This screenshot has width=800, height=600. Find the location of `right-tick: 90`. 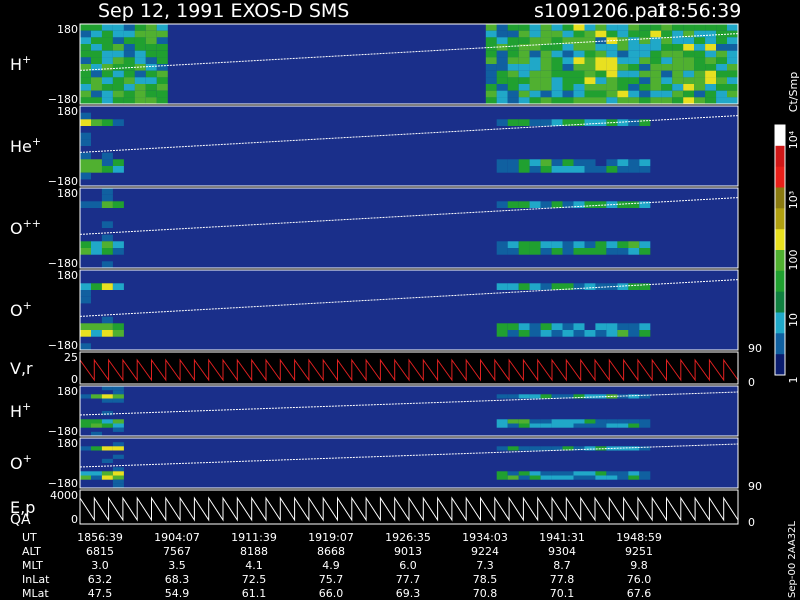

right-tick: 90 is located at coordinates (755, 486).